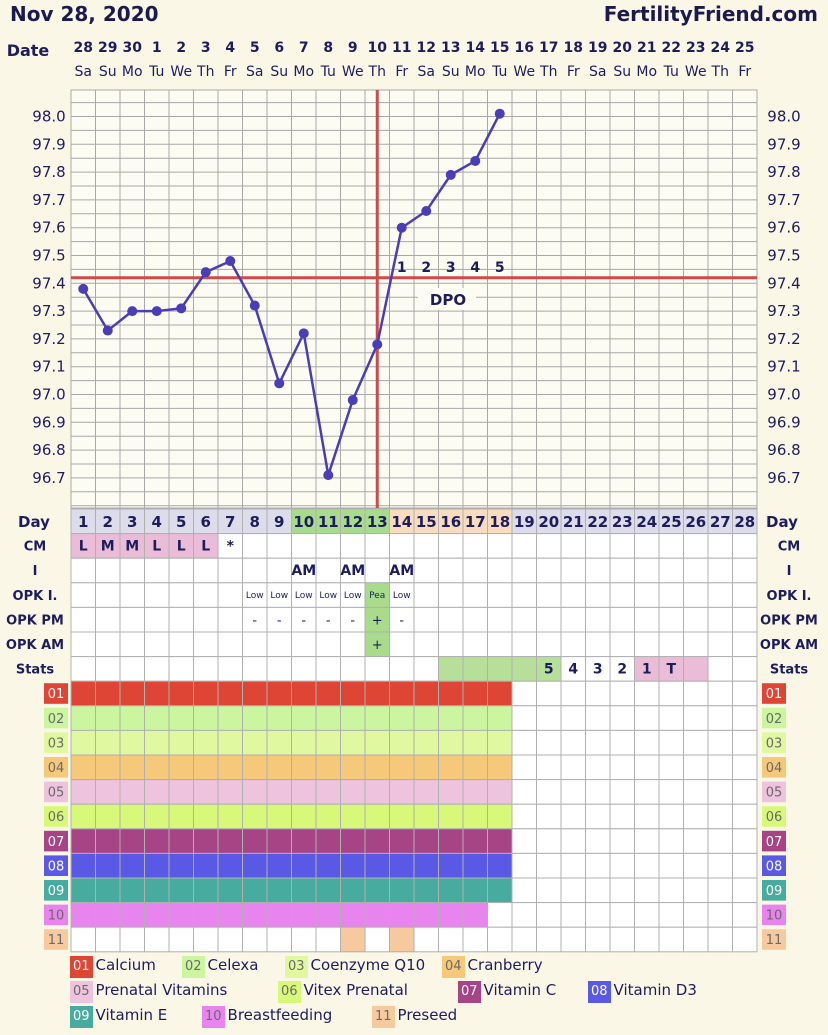  I want to click on y-tick-left: 96.9, so click(48, 422).